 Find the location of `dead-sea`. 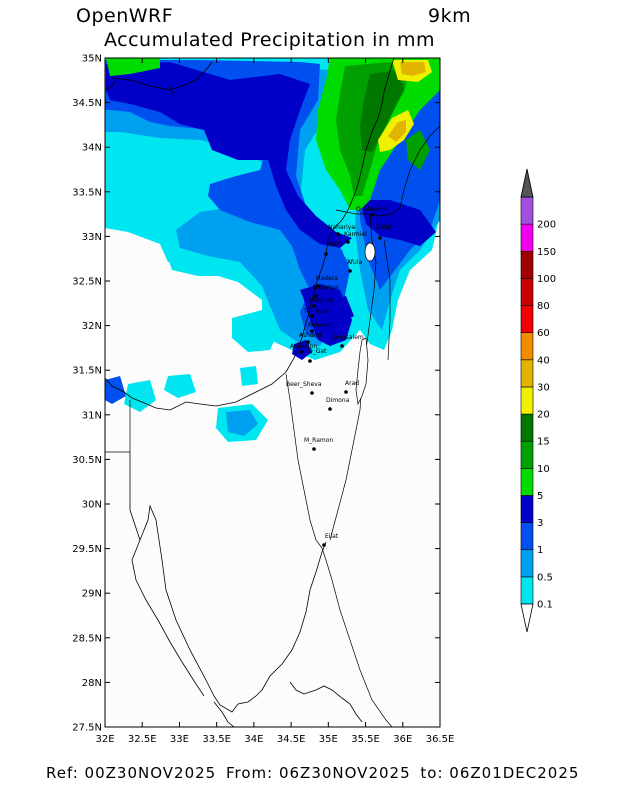

dead-sea is located at coordinates (362, 371).